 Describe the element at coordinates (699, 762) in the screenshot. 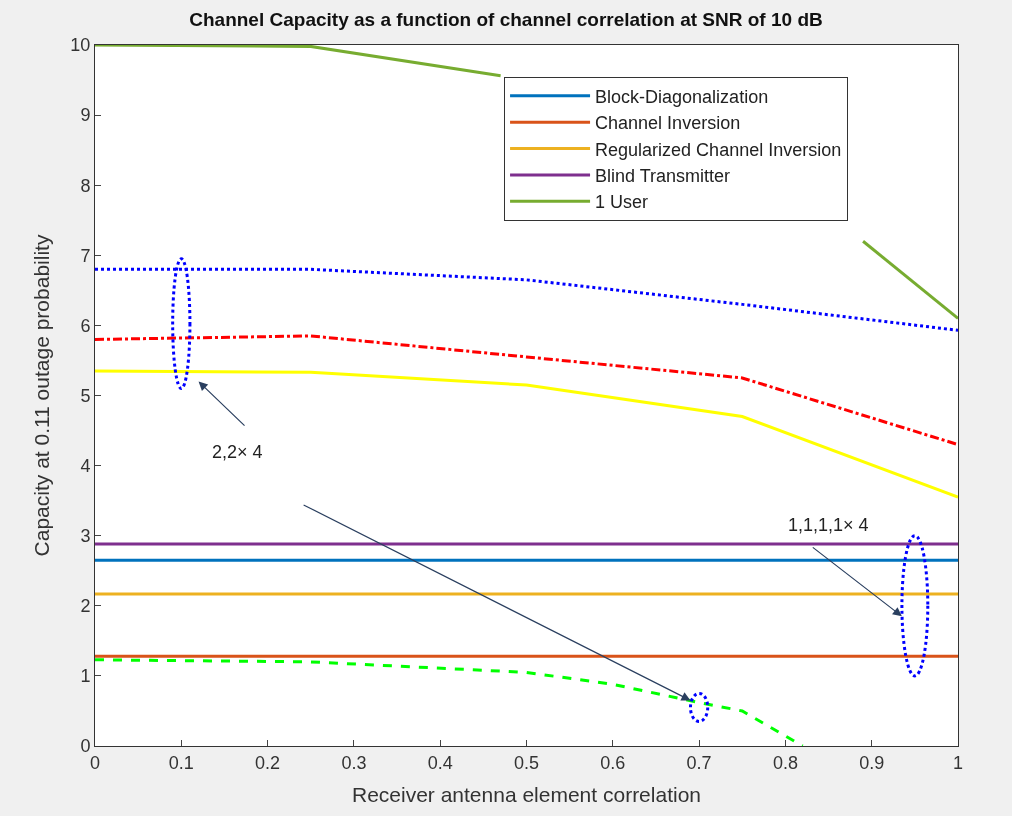

I see `x-tick-label: 0.7` at that location.